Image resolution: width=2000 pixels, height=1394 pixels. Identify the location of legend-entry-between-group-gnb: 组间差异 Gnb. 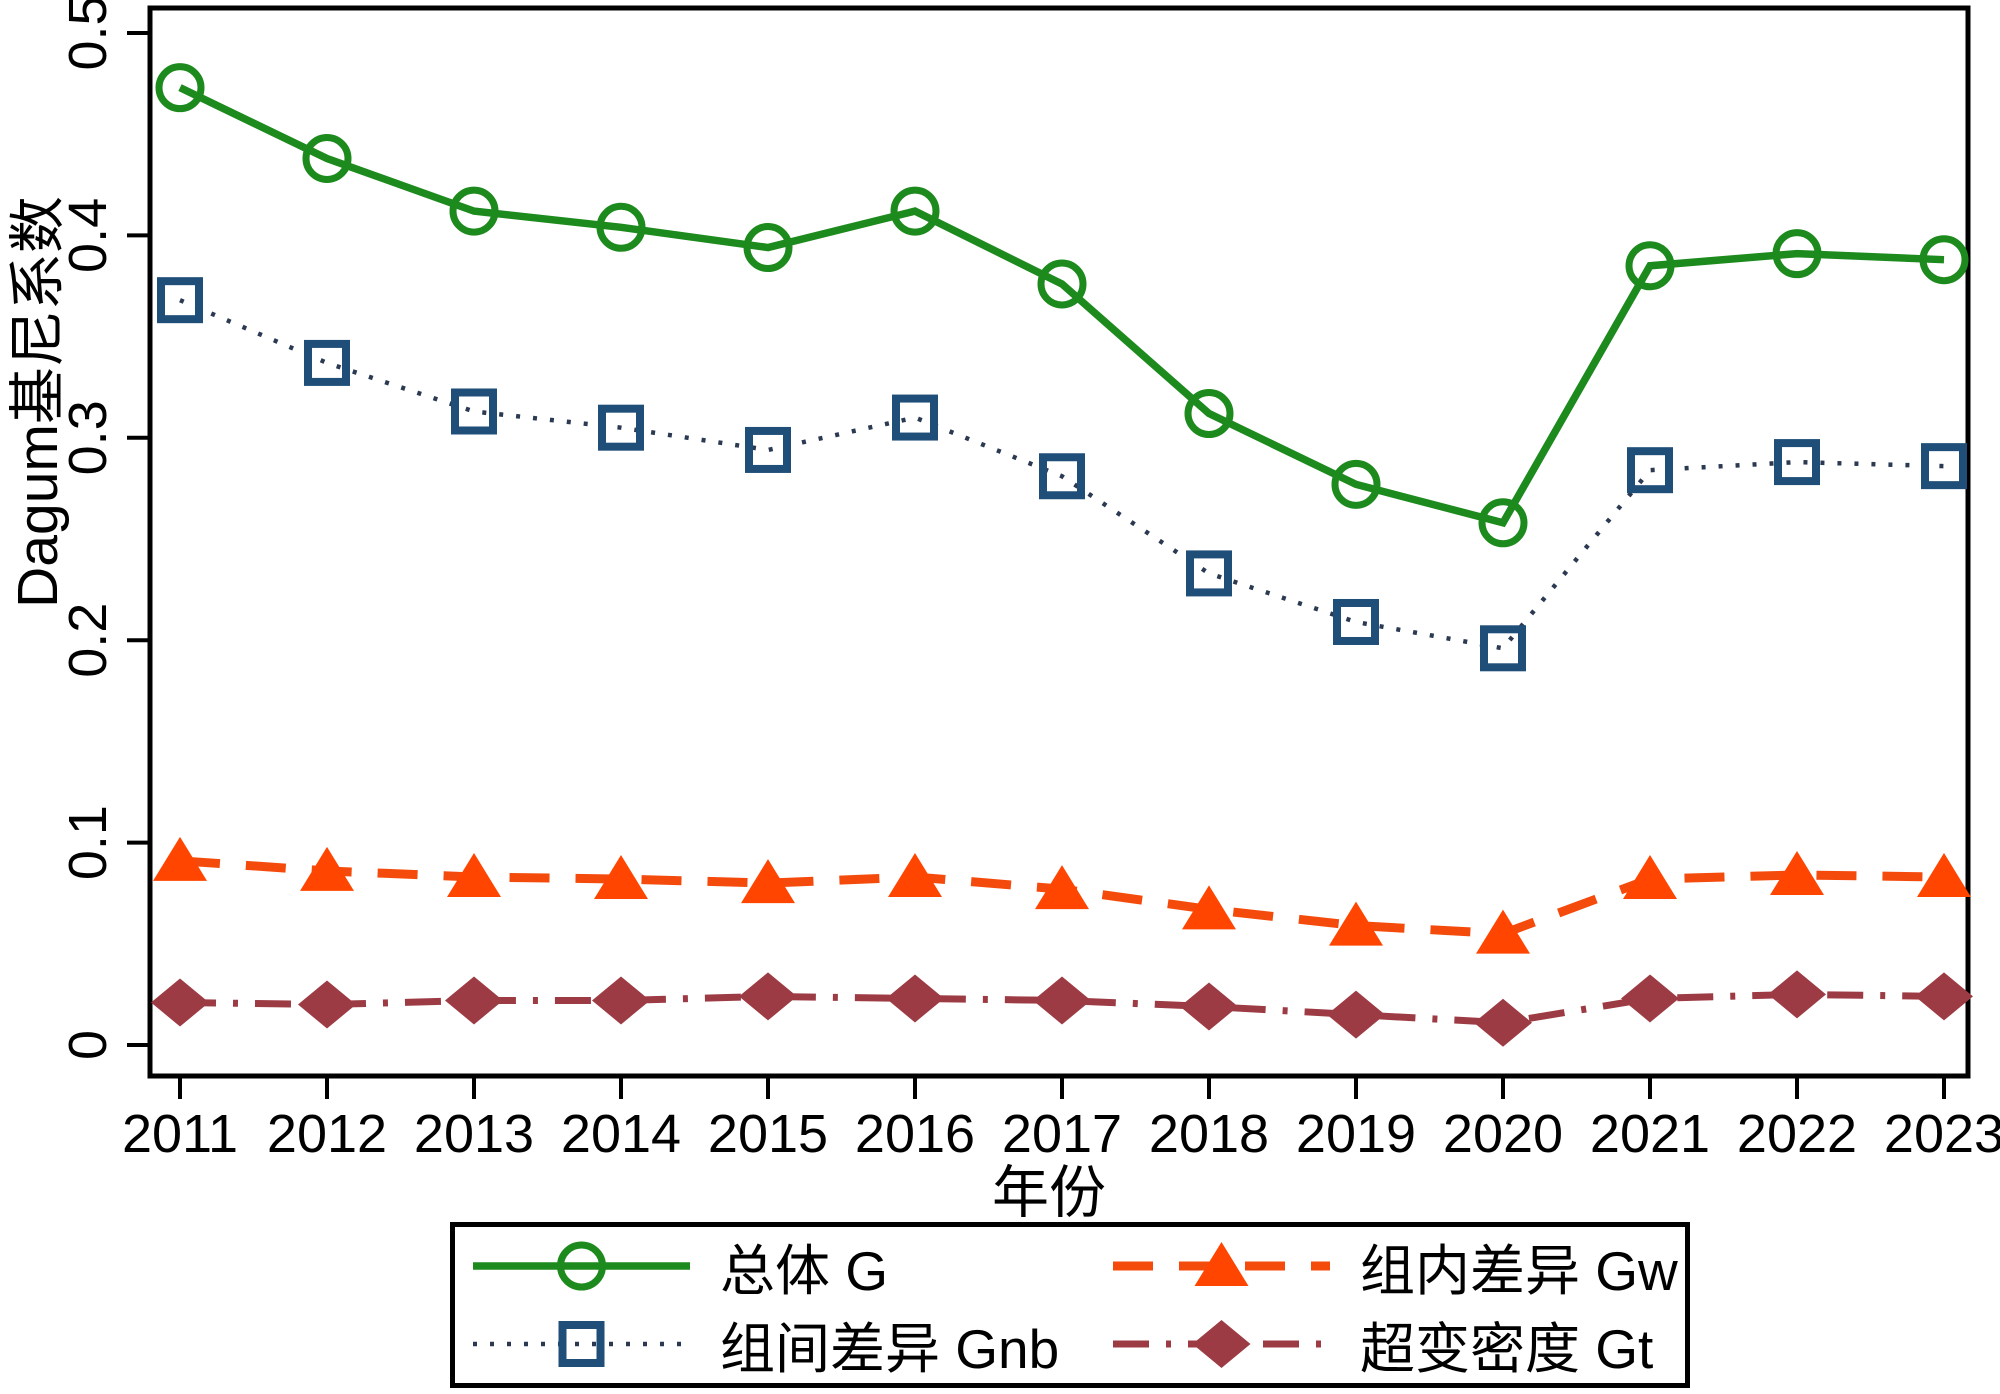
(789, 1344).